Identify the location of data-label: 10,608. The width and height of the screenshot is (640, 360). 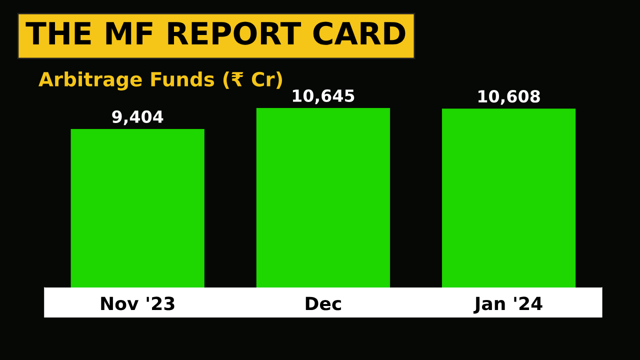
(509, 97).